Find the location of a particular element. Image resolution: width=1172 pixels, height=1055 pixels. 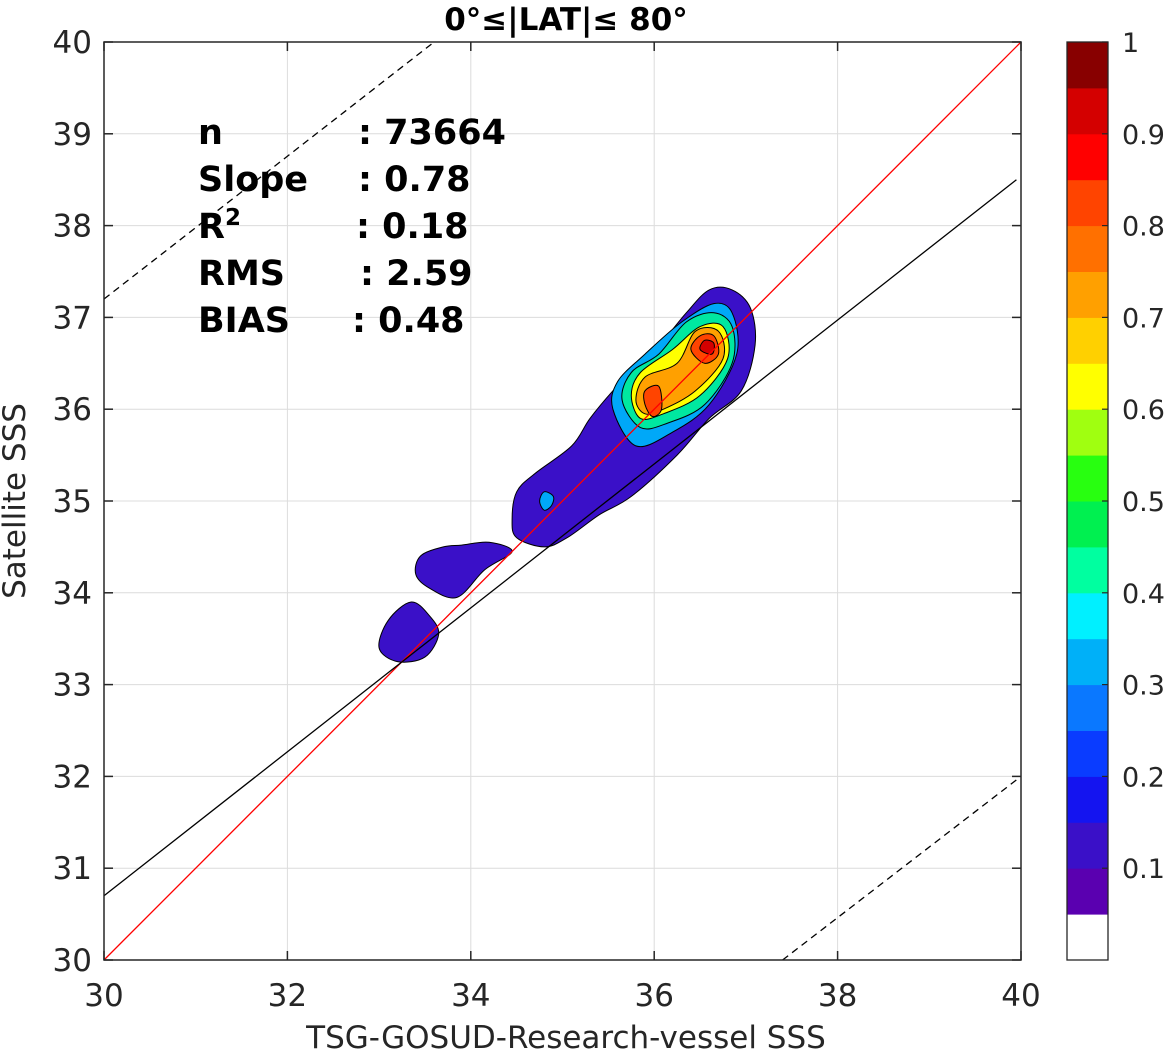

colorbar-tick-label: 0.6 is located at coordinates (1143, 410).